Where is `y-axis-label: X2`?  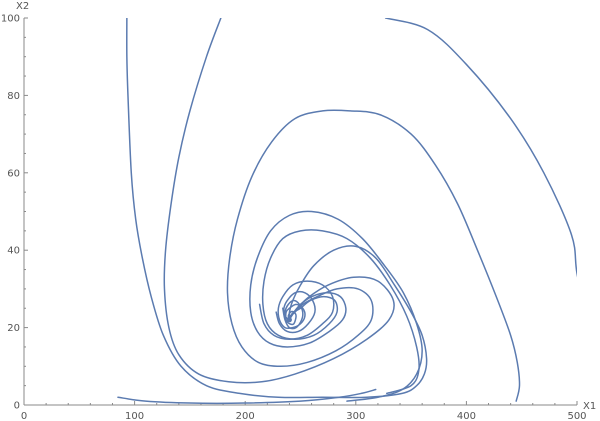
y-axis-label: X2 is located at coordinates (22, 6).